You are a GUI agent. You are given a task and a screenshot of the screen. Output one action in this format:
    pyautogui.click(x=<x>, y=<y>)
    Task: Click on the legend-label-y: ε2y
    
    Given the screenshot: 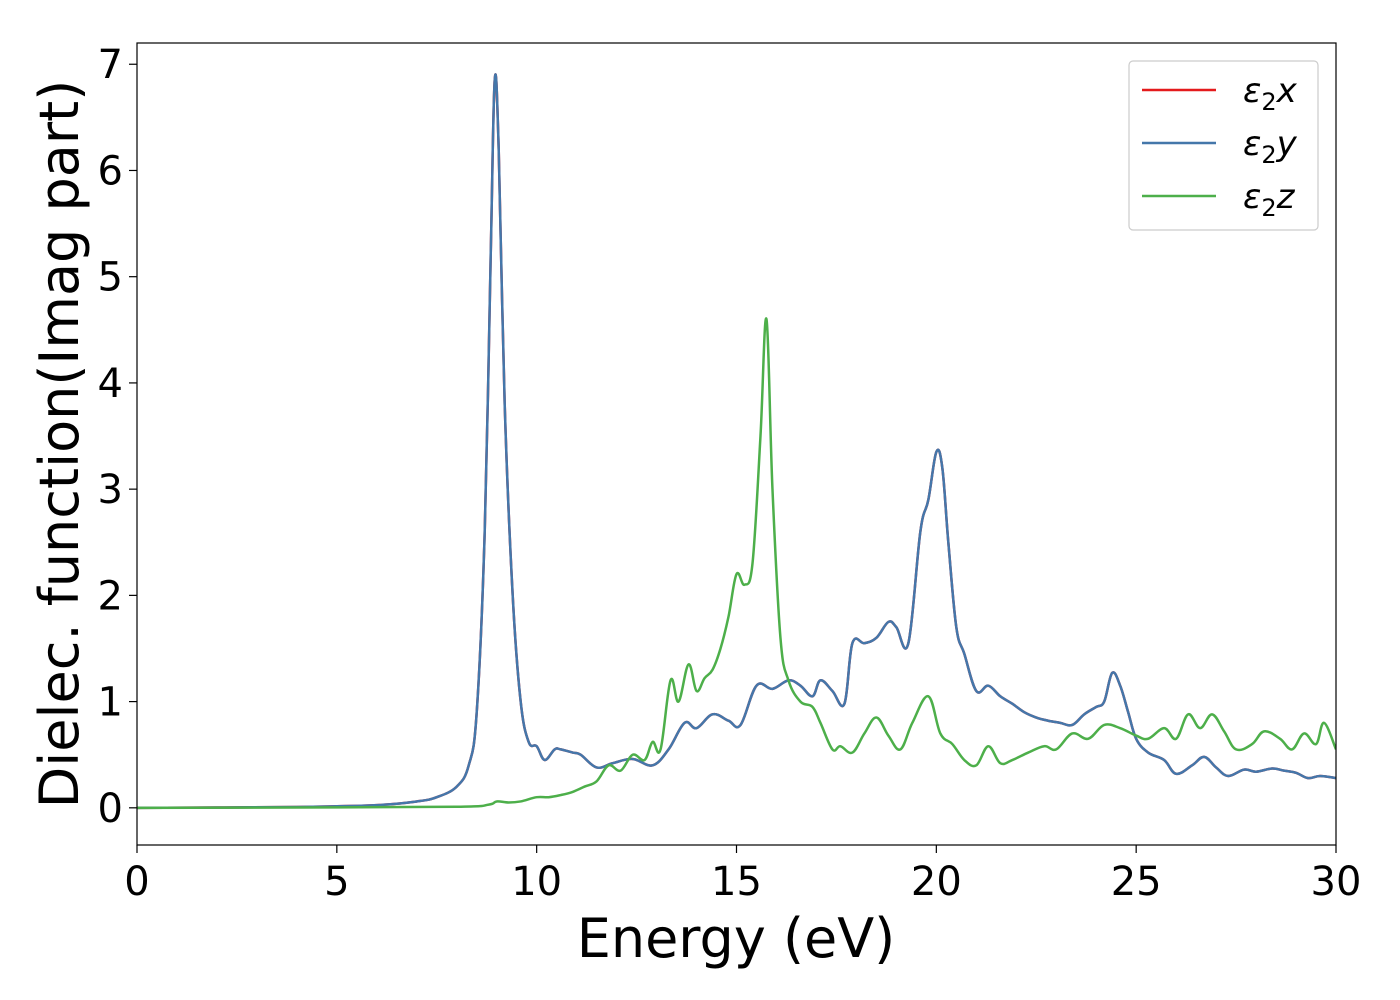 What is the action you would take?
    pyautogui.click(x=1270, y=146)
    